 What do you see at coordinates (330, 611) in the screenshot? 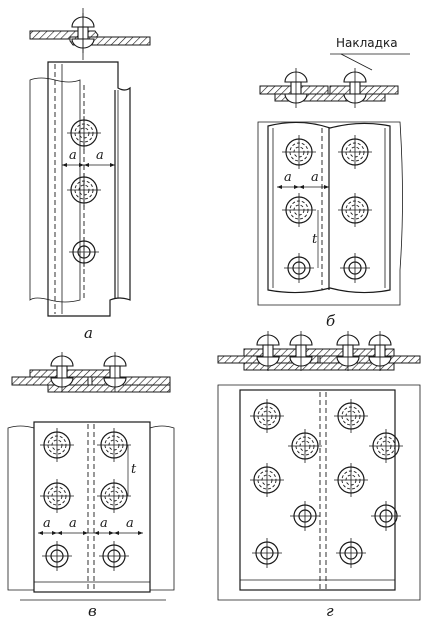
I see `label-panel-g: г` at bounding box center [330, 611].